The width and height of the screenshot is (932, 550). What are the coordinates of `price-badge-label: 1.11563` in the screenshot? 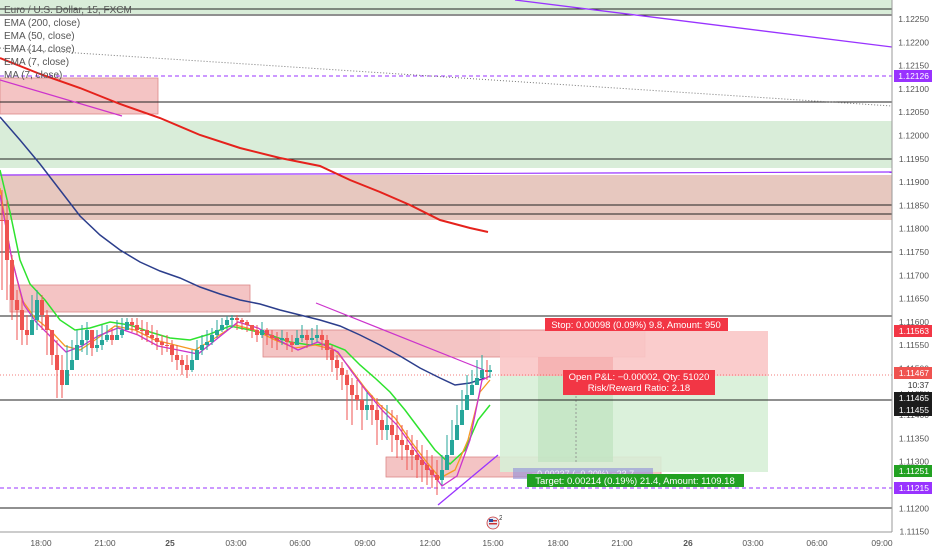 It's located at (914, 331).